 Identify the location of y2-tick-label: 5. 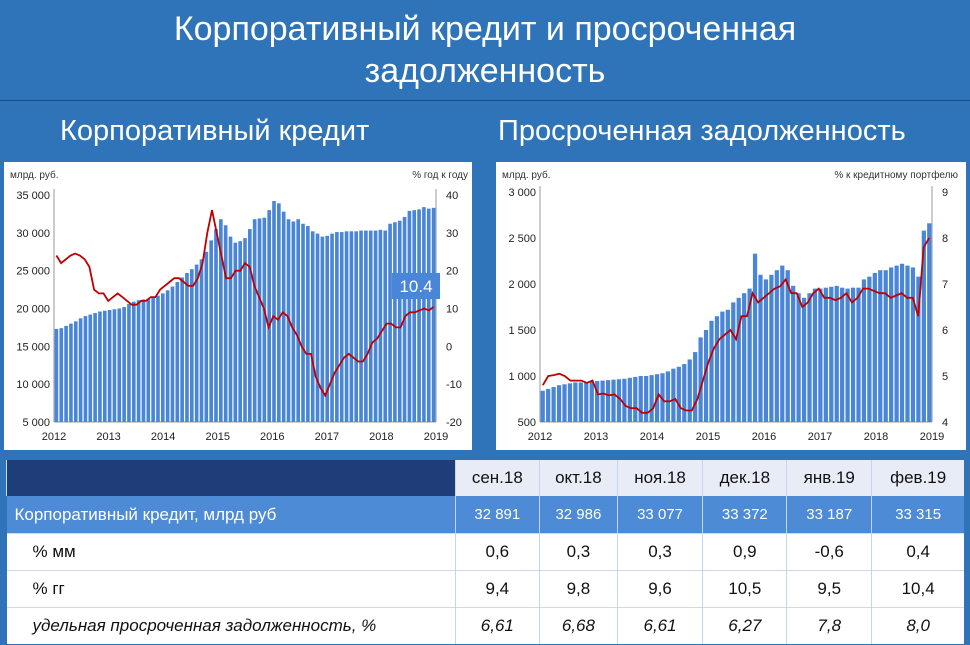
(945, 377).